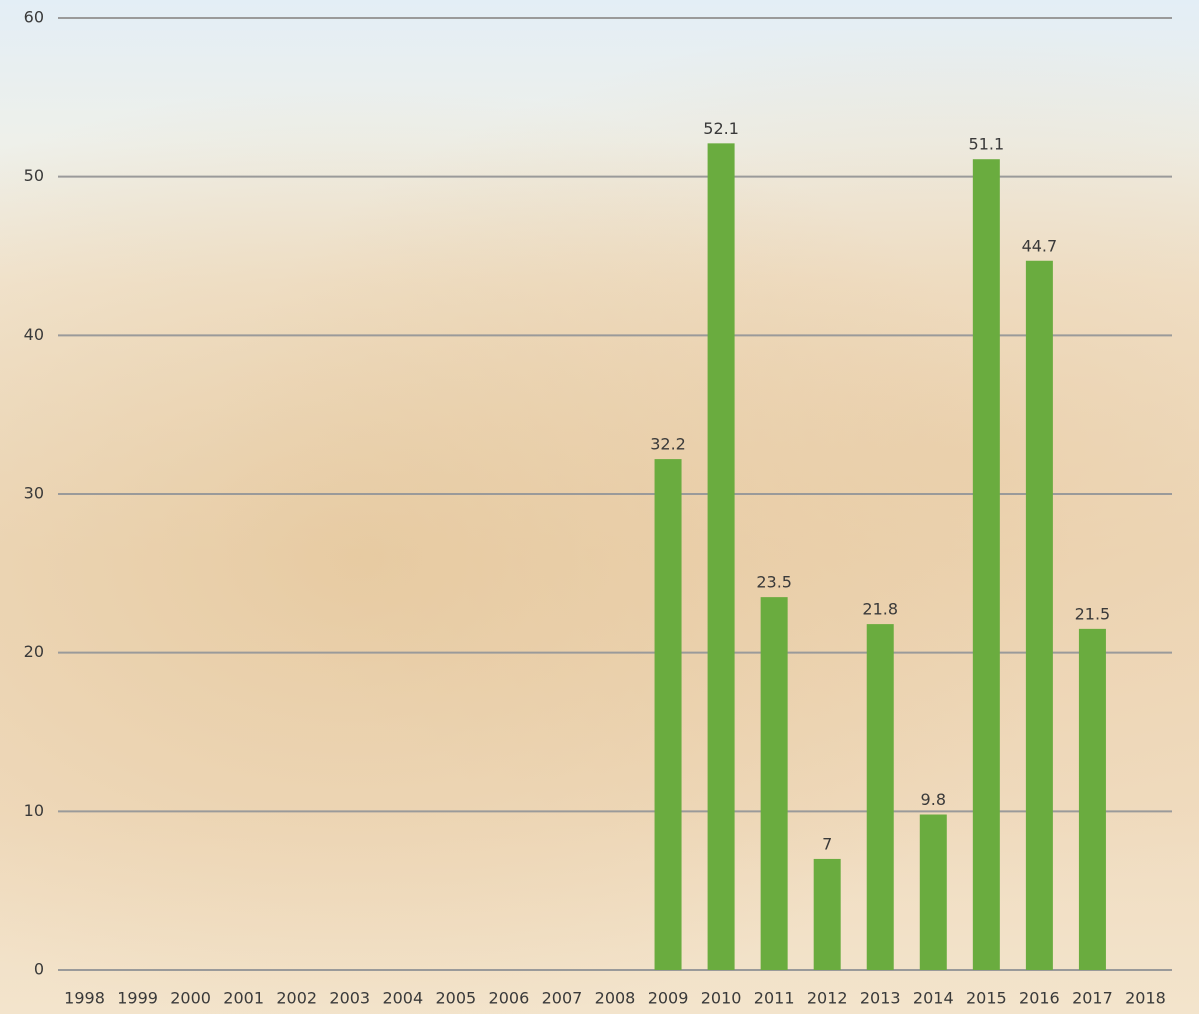 This screenshot has height=1014, width=1199. What do you see at coordinates (774, 998) in the screenshot?
I see `x-tick-label: 2011` at bounding box center [774, 998].